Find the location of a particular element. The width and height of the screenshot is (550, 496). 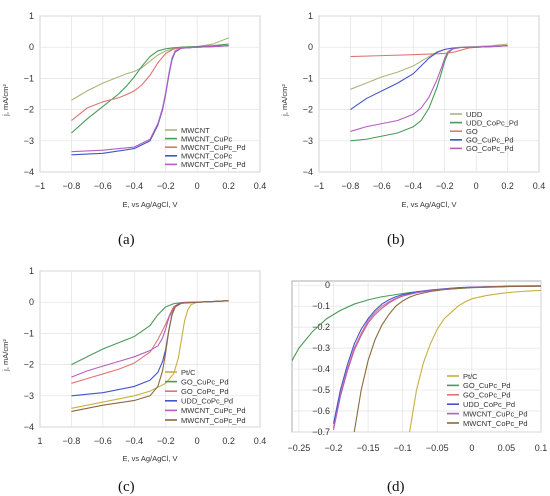

legend-label: UDD is located at coordinates (474, 114).